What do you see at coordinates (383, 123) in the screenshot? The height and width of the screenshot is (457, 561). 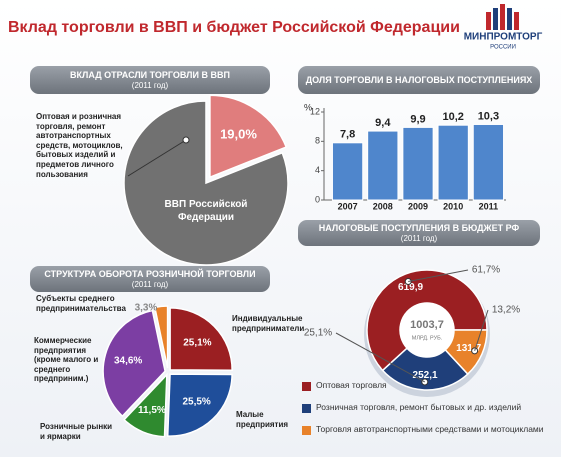 I see `value-label: 9,4` at bounding box center [383, 123].